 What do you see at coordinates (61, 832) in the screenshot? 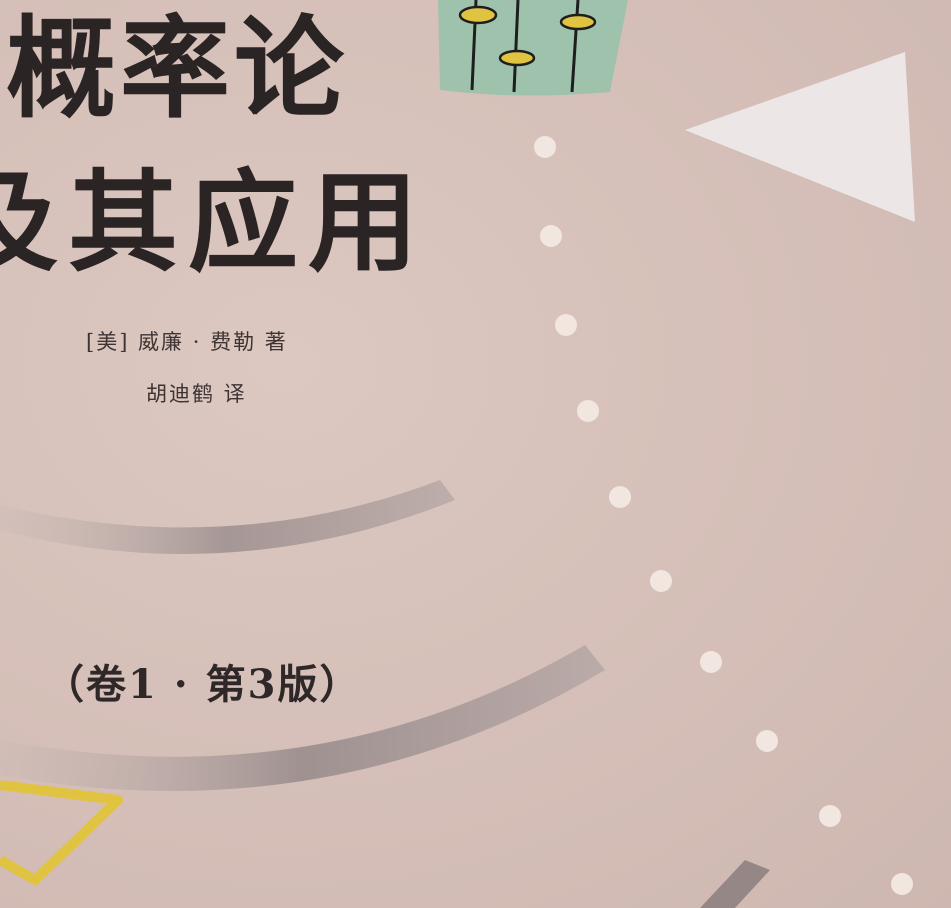
I see `yellow-outline-shape` at bounding box center [61, 832].